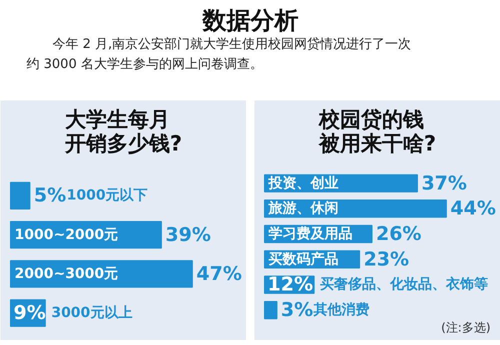 This screenshot has height=345, width=500. I want to click on data-label: 39%, so click(188, 235).